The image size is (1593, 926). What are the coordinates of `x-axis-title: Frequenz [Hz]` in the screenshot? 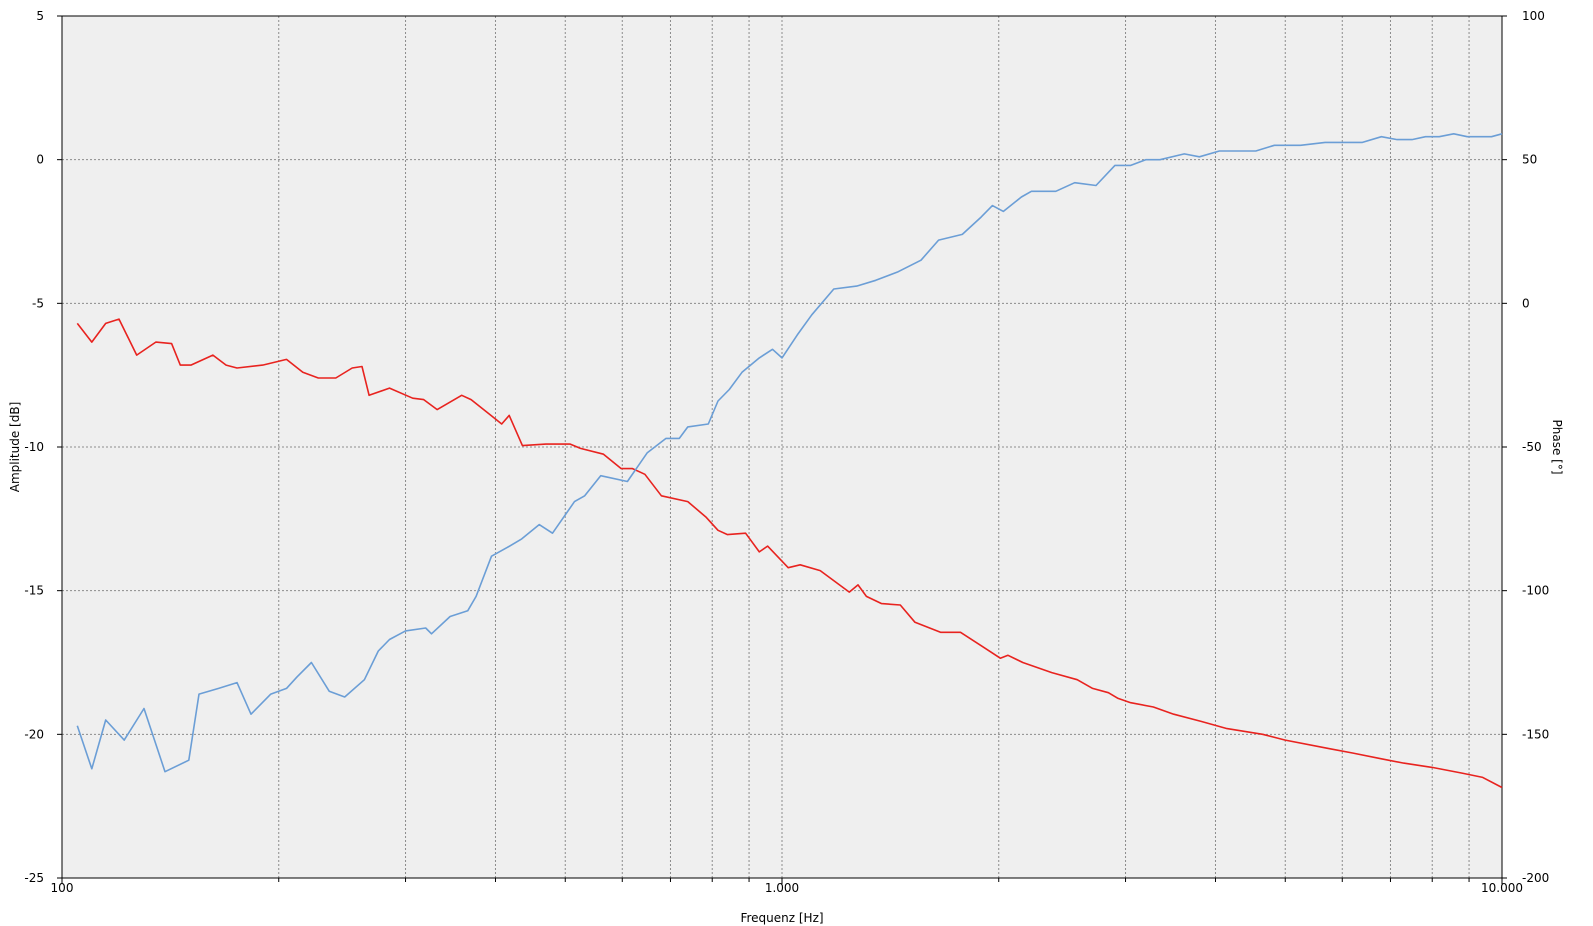 It's located at (781, 918).